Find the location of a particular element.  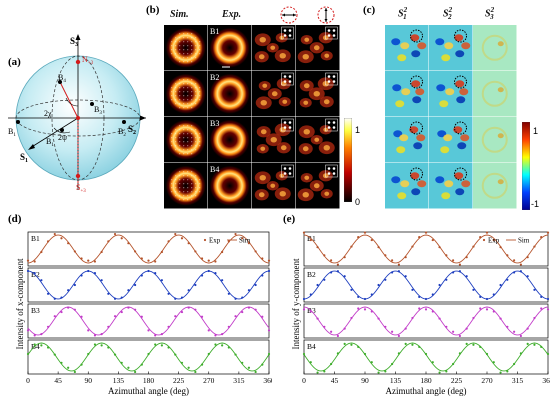

s2-label: S is located at coordinates (130, 129).